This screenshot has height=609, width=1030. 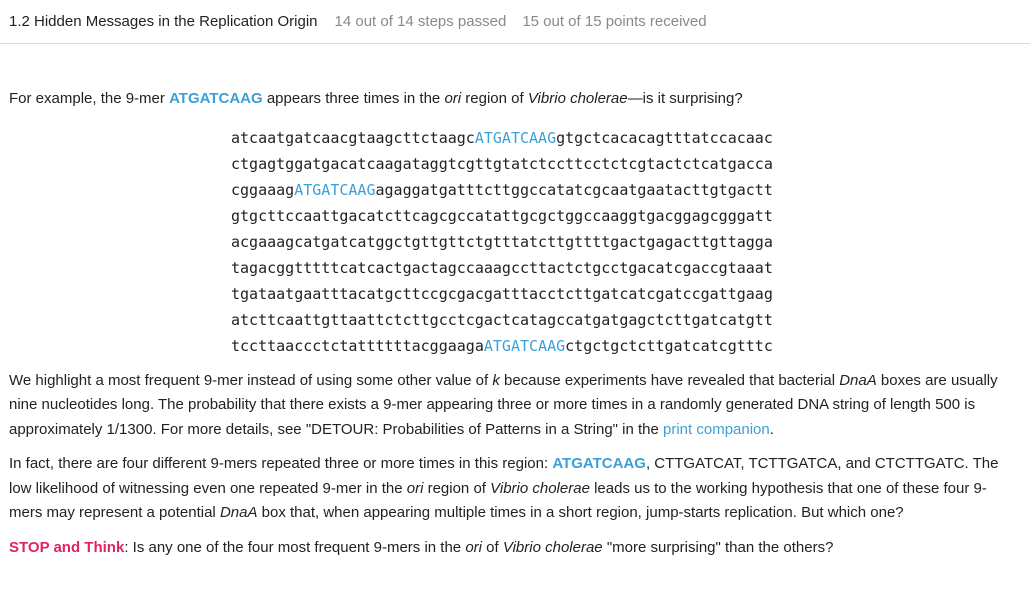 I want to click on dna-text: cggaaag, so click(x=263, y=189).